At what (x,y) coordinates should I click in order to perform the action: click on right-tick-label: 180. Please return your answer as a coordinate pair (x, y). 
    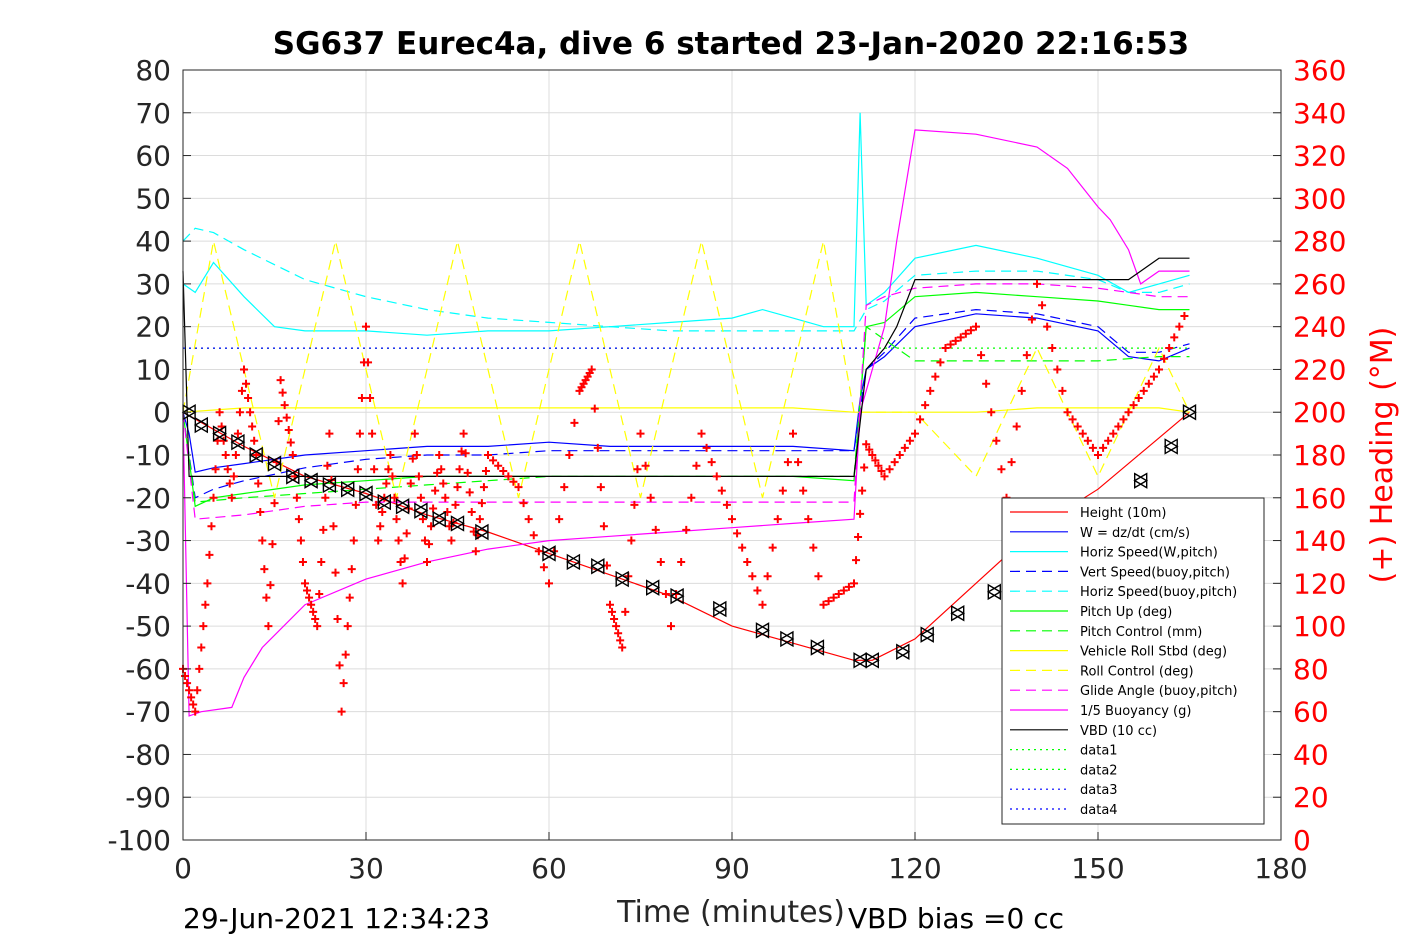
    Looking at the image, I should click on (1319, 455).